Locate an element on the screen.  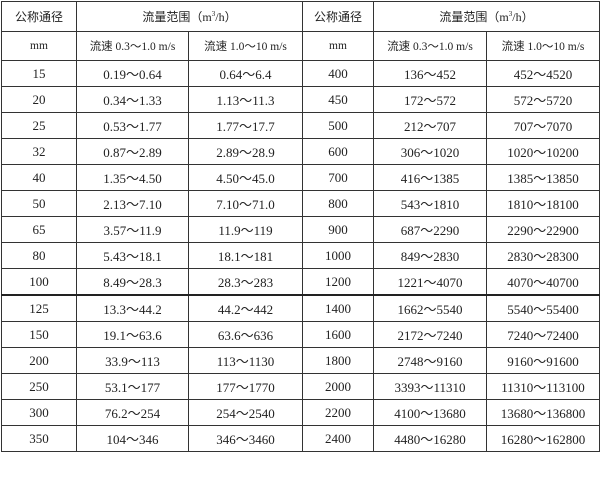
dn-left-cell: 32 is located at coordinates (39, 151).